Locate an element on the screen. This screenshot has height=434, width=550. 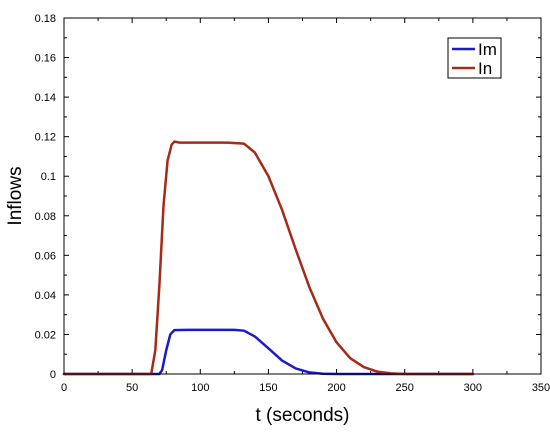
legend-label-im: Im is located at coordinates (487, 49).